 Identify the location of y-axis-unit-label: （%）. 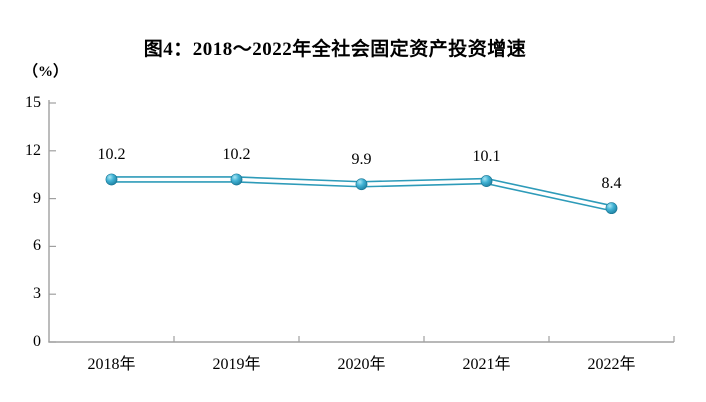
(46, 72).